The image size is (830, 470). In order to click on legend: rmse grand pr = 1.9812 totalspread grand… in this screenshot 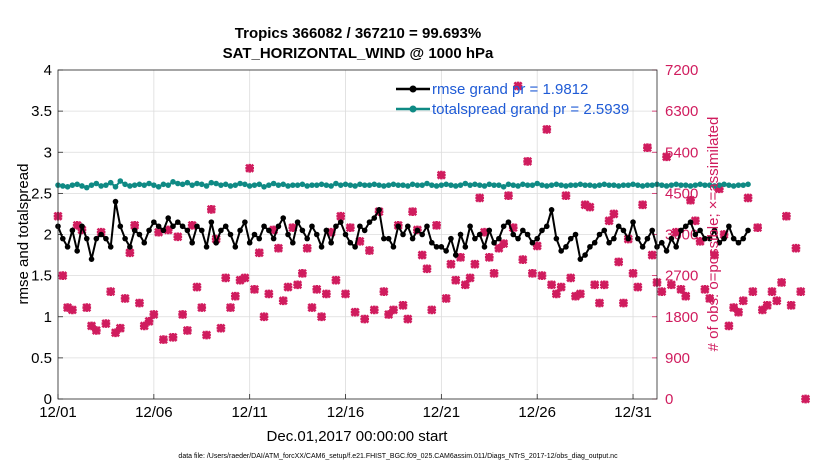, I will do `click(512, 99)`.